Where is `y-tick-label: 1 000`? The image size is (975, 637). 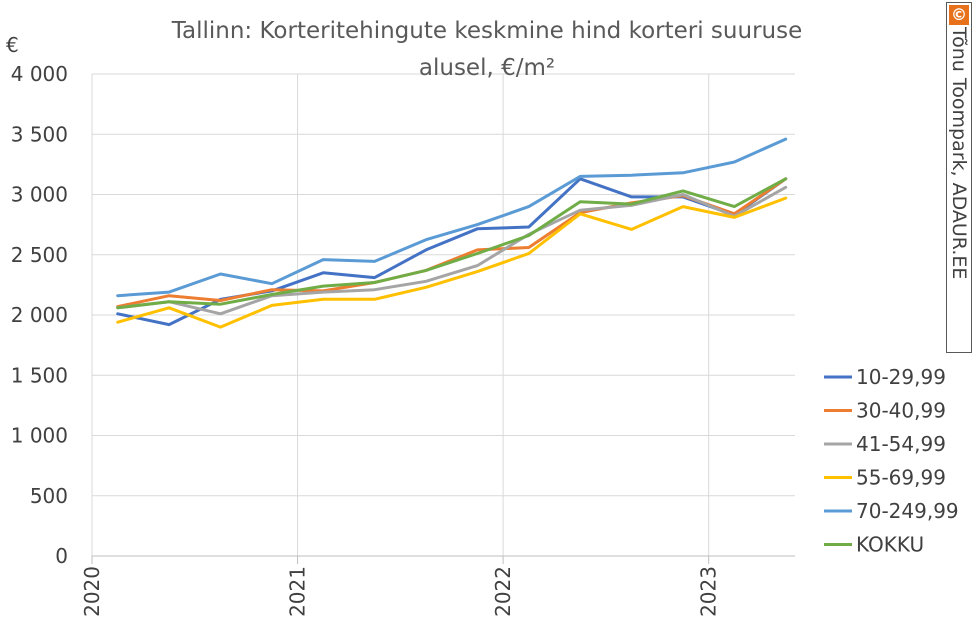
y-tick-label: 1 000 is located at coordinates (39, 436).